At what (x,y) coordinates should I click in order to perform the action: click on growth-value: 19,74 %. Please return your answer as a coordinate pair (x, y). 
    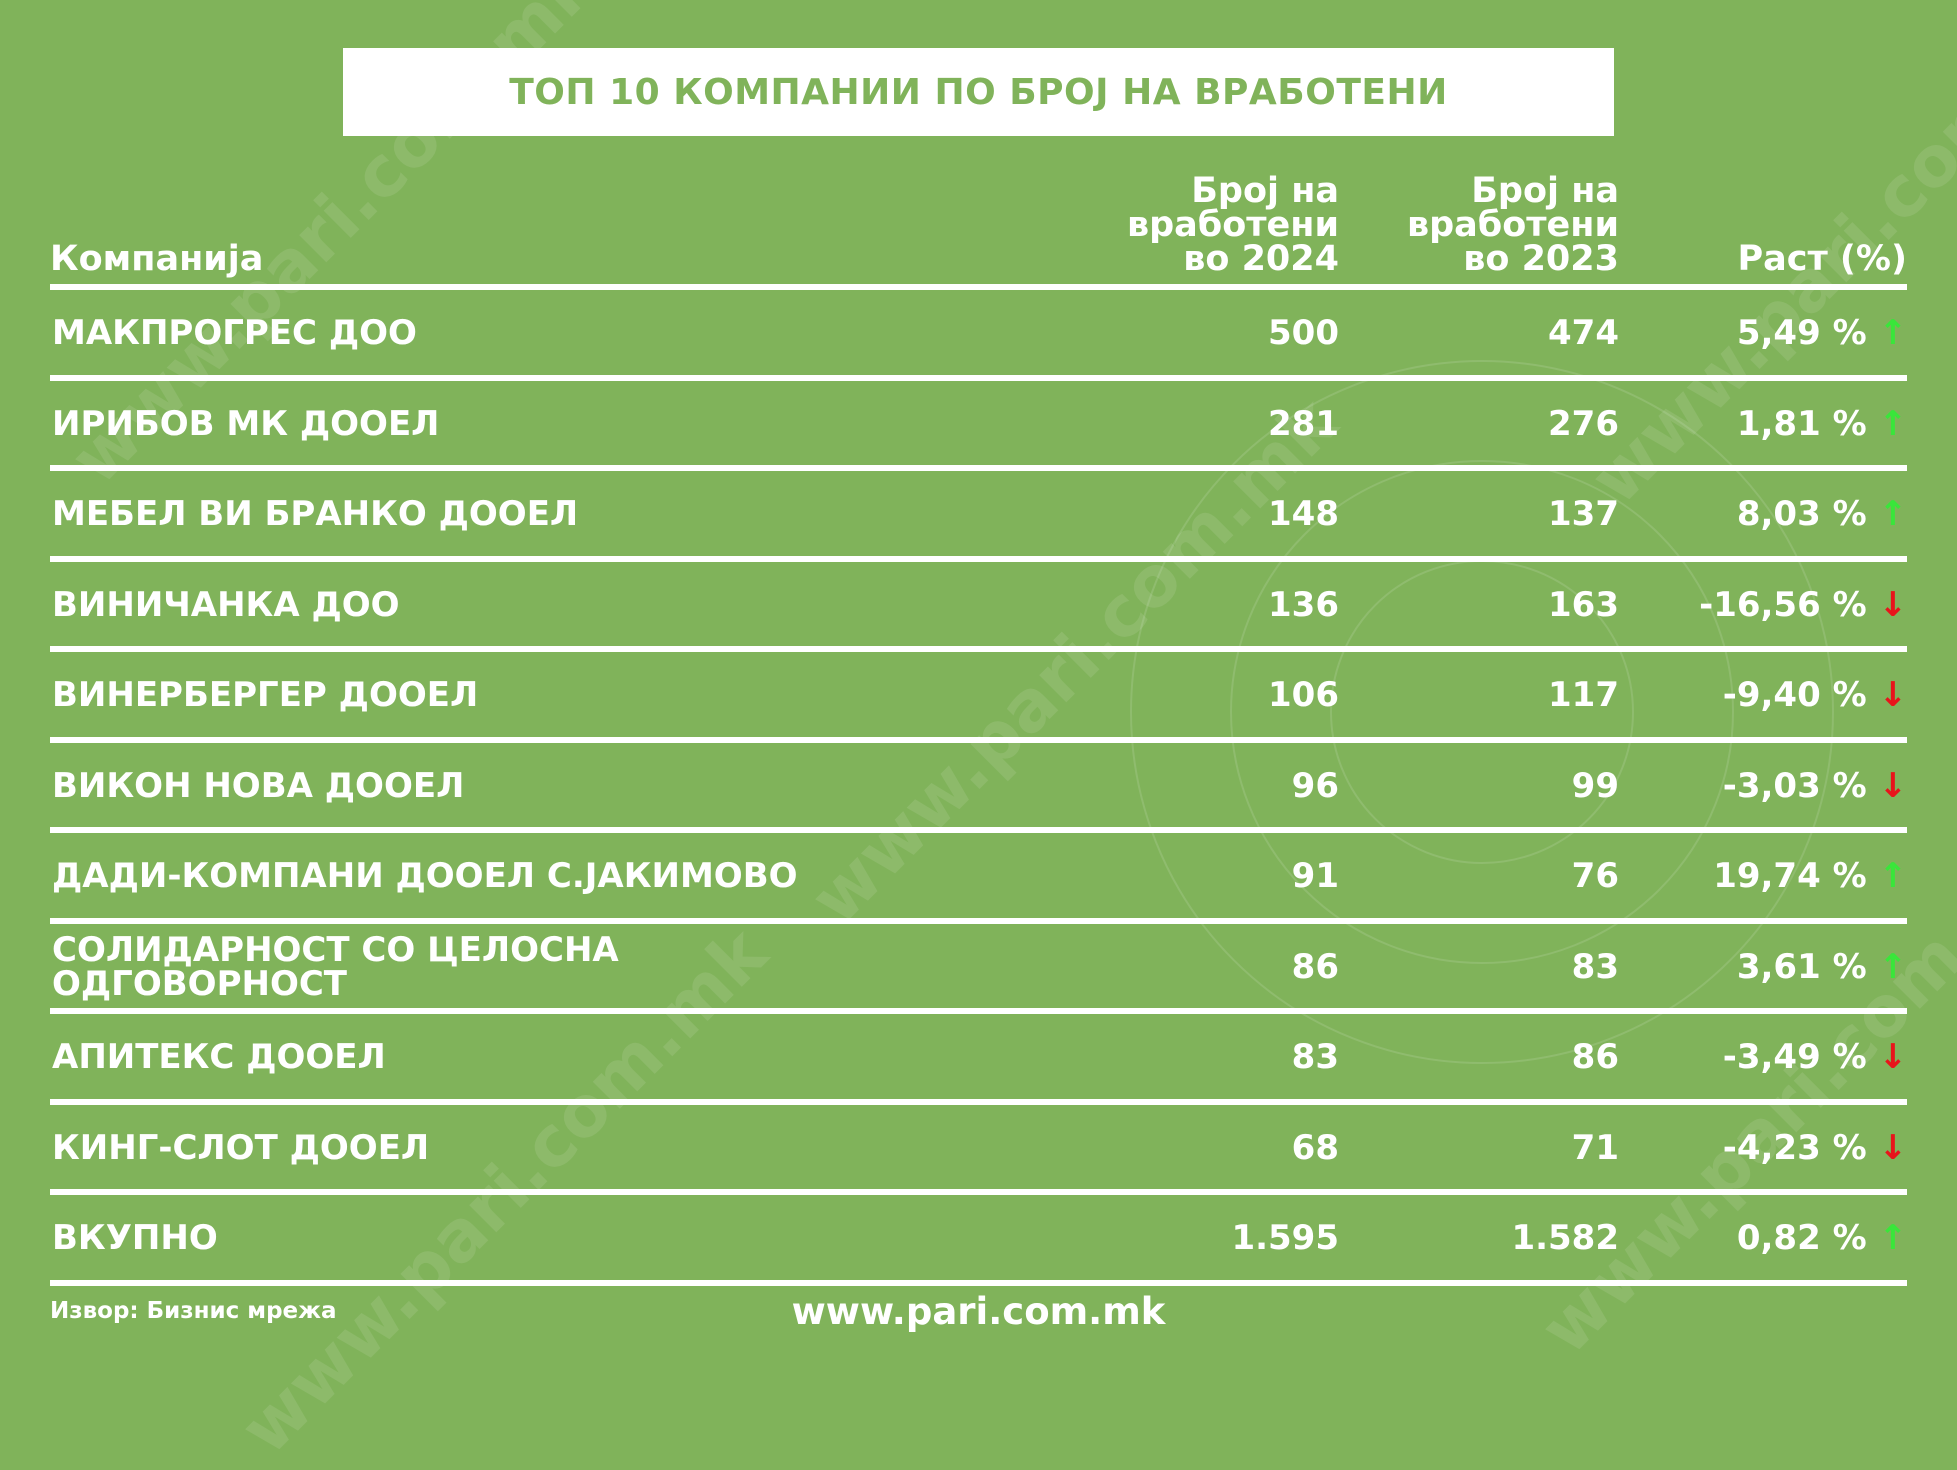
    Looking at the image, I should click on (1790, 875).